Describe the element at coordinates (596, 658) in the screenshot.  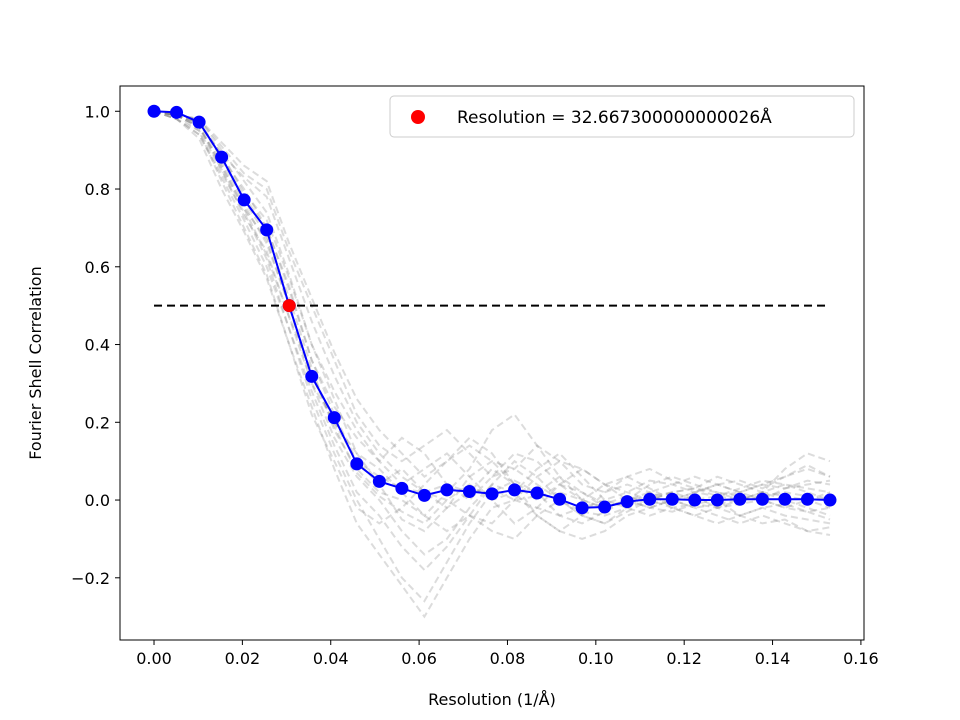
I see `x-tick-label: 0.10` at that location.